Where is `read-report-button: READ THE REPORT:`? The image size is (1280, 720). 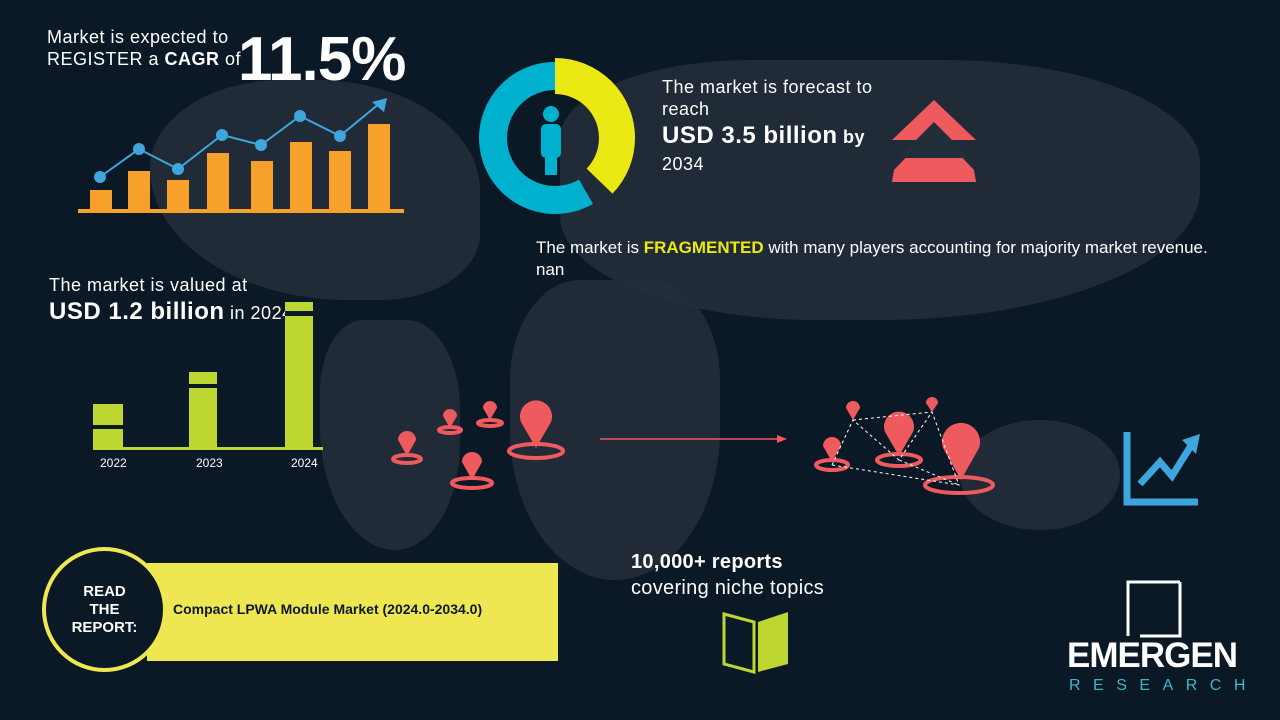
read-report-button: READ THE REPORT: is located at coordinates (104, 609).